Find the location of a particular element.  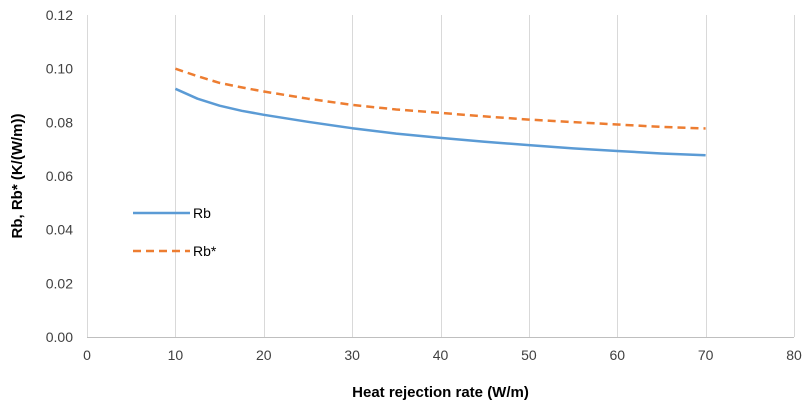

y-tick-label: 0.04 is located at coordinates (59, 230).